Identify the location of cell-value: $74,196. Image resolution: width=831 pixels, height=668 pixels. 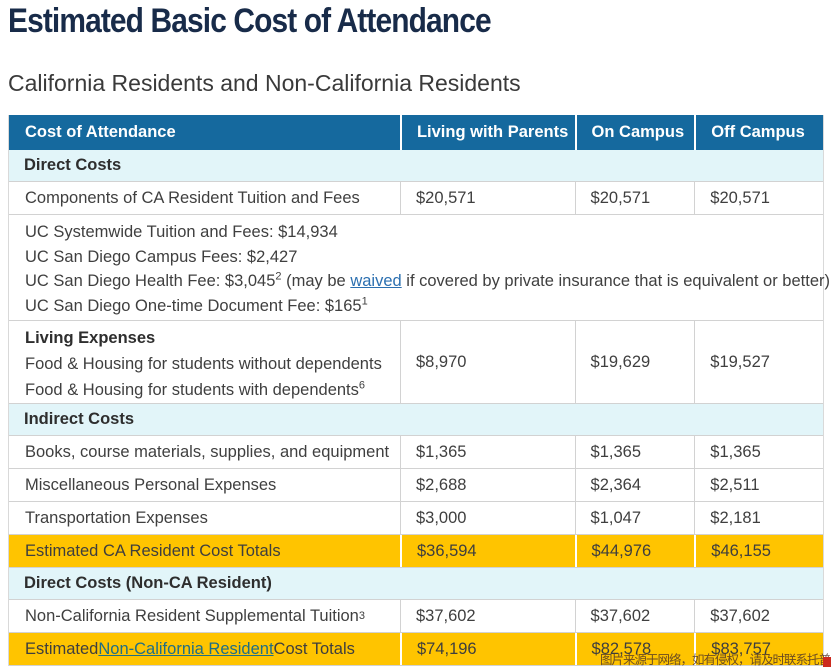
(487, 649).